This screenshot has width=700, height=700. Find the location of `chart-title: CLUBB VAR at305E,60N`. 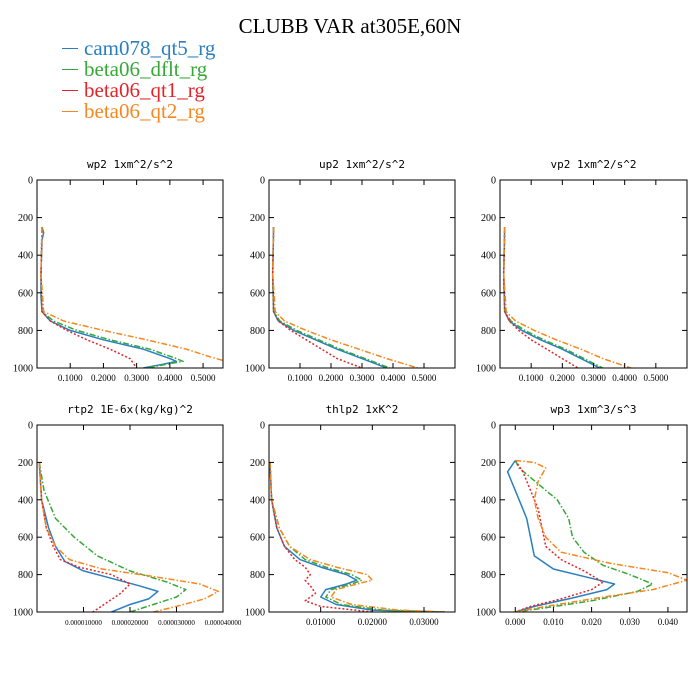

chart-title: CLUBB VAR at305E,60N is located at coordinates (350, 26).